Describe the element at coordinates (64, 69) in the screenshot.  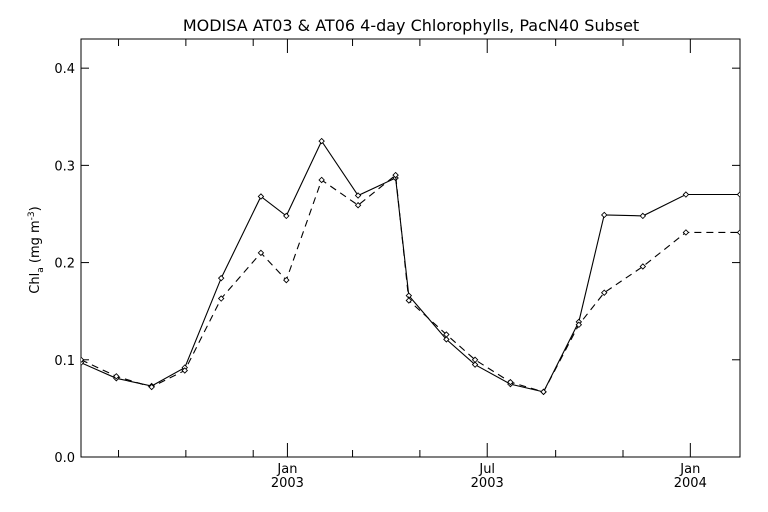
I see `y-tick-label: 0.4` at that location.